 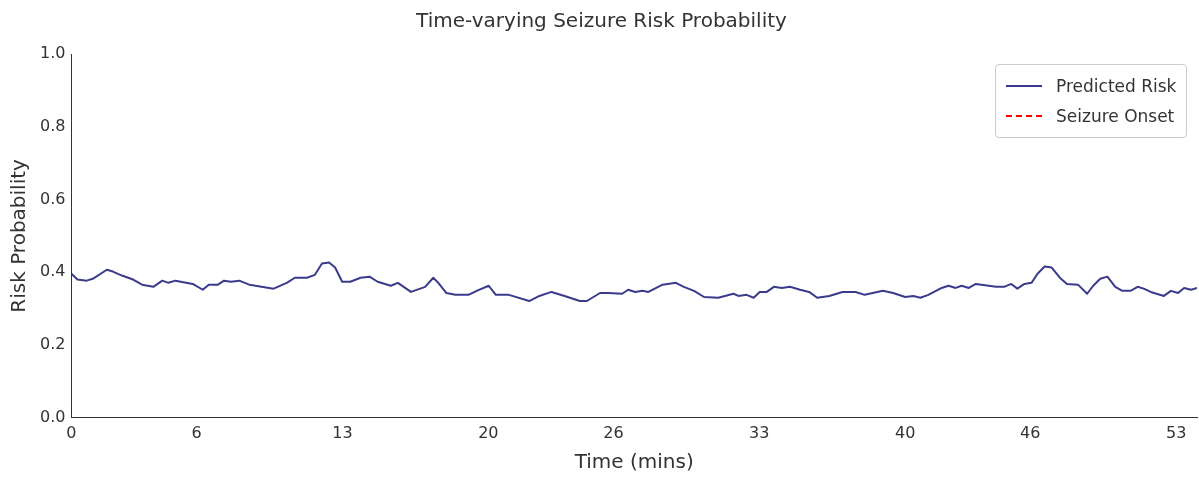 What do you see at coordinates (1115, 116) in the screenshot?
I see `legend-label: Seizure Onset` at bounding box center [1115, 116].